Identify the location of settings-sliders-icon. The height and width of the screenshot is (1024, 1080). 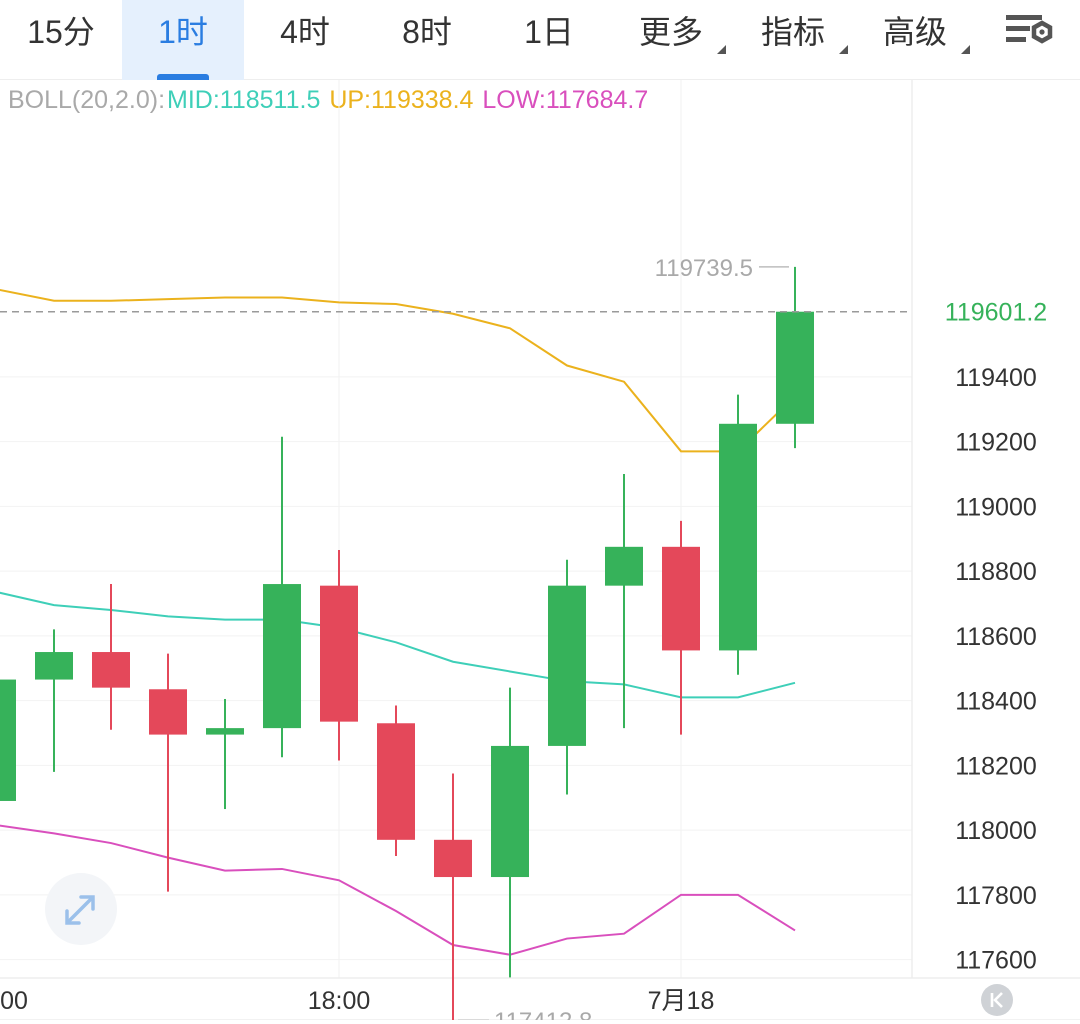
(1029, 29).